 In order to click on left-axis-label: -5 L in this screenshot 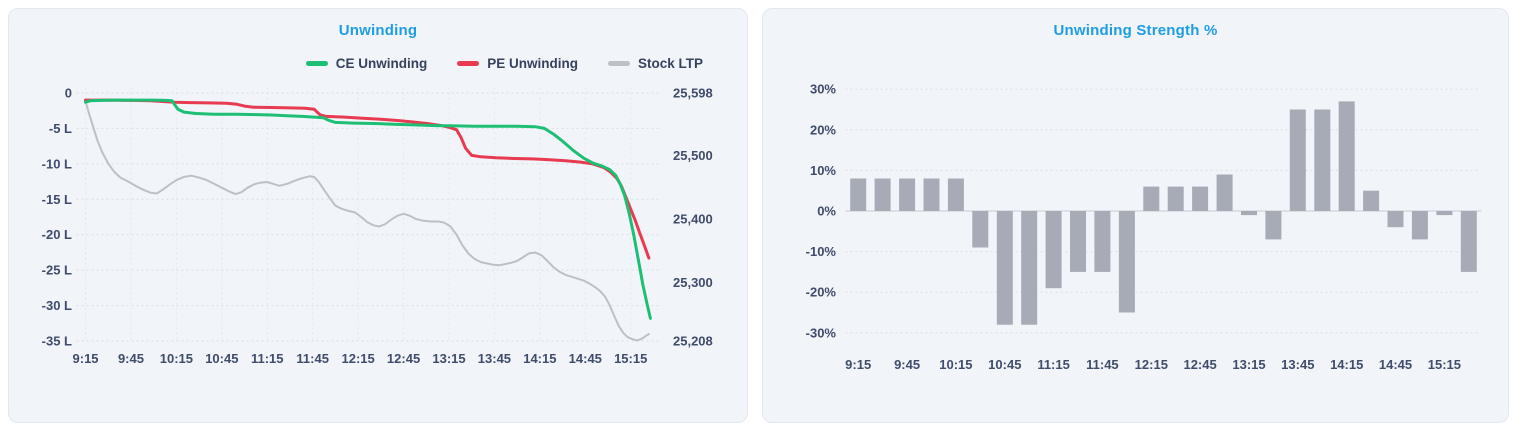, I will do `click(60, 128)`.